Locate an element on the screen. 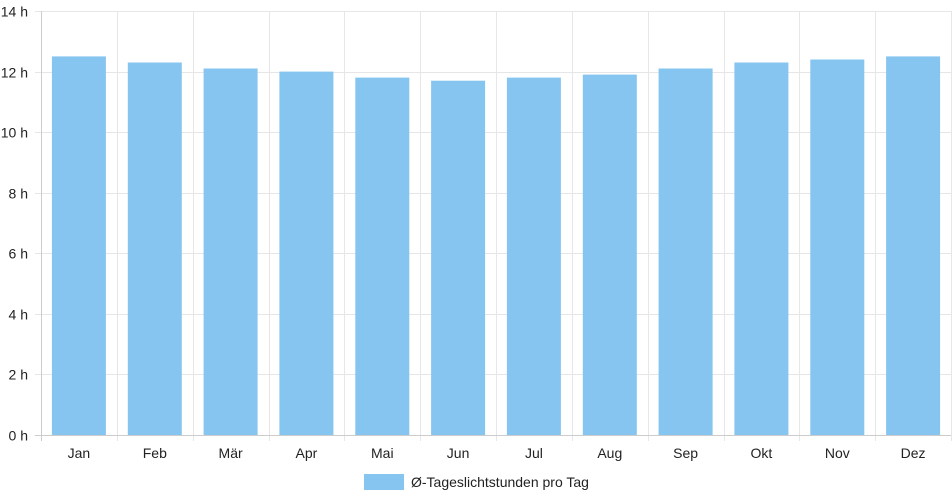 Image resolution: width=952 pixels, height=500 pixels. bar-nov is located at coordinates (837, 247).